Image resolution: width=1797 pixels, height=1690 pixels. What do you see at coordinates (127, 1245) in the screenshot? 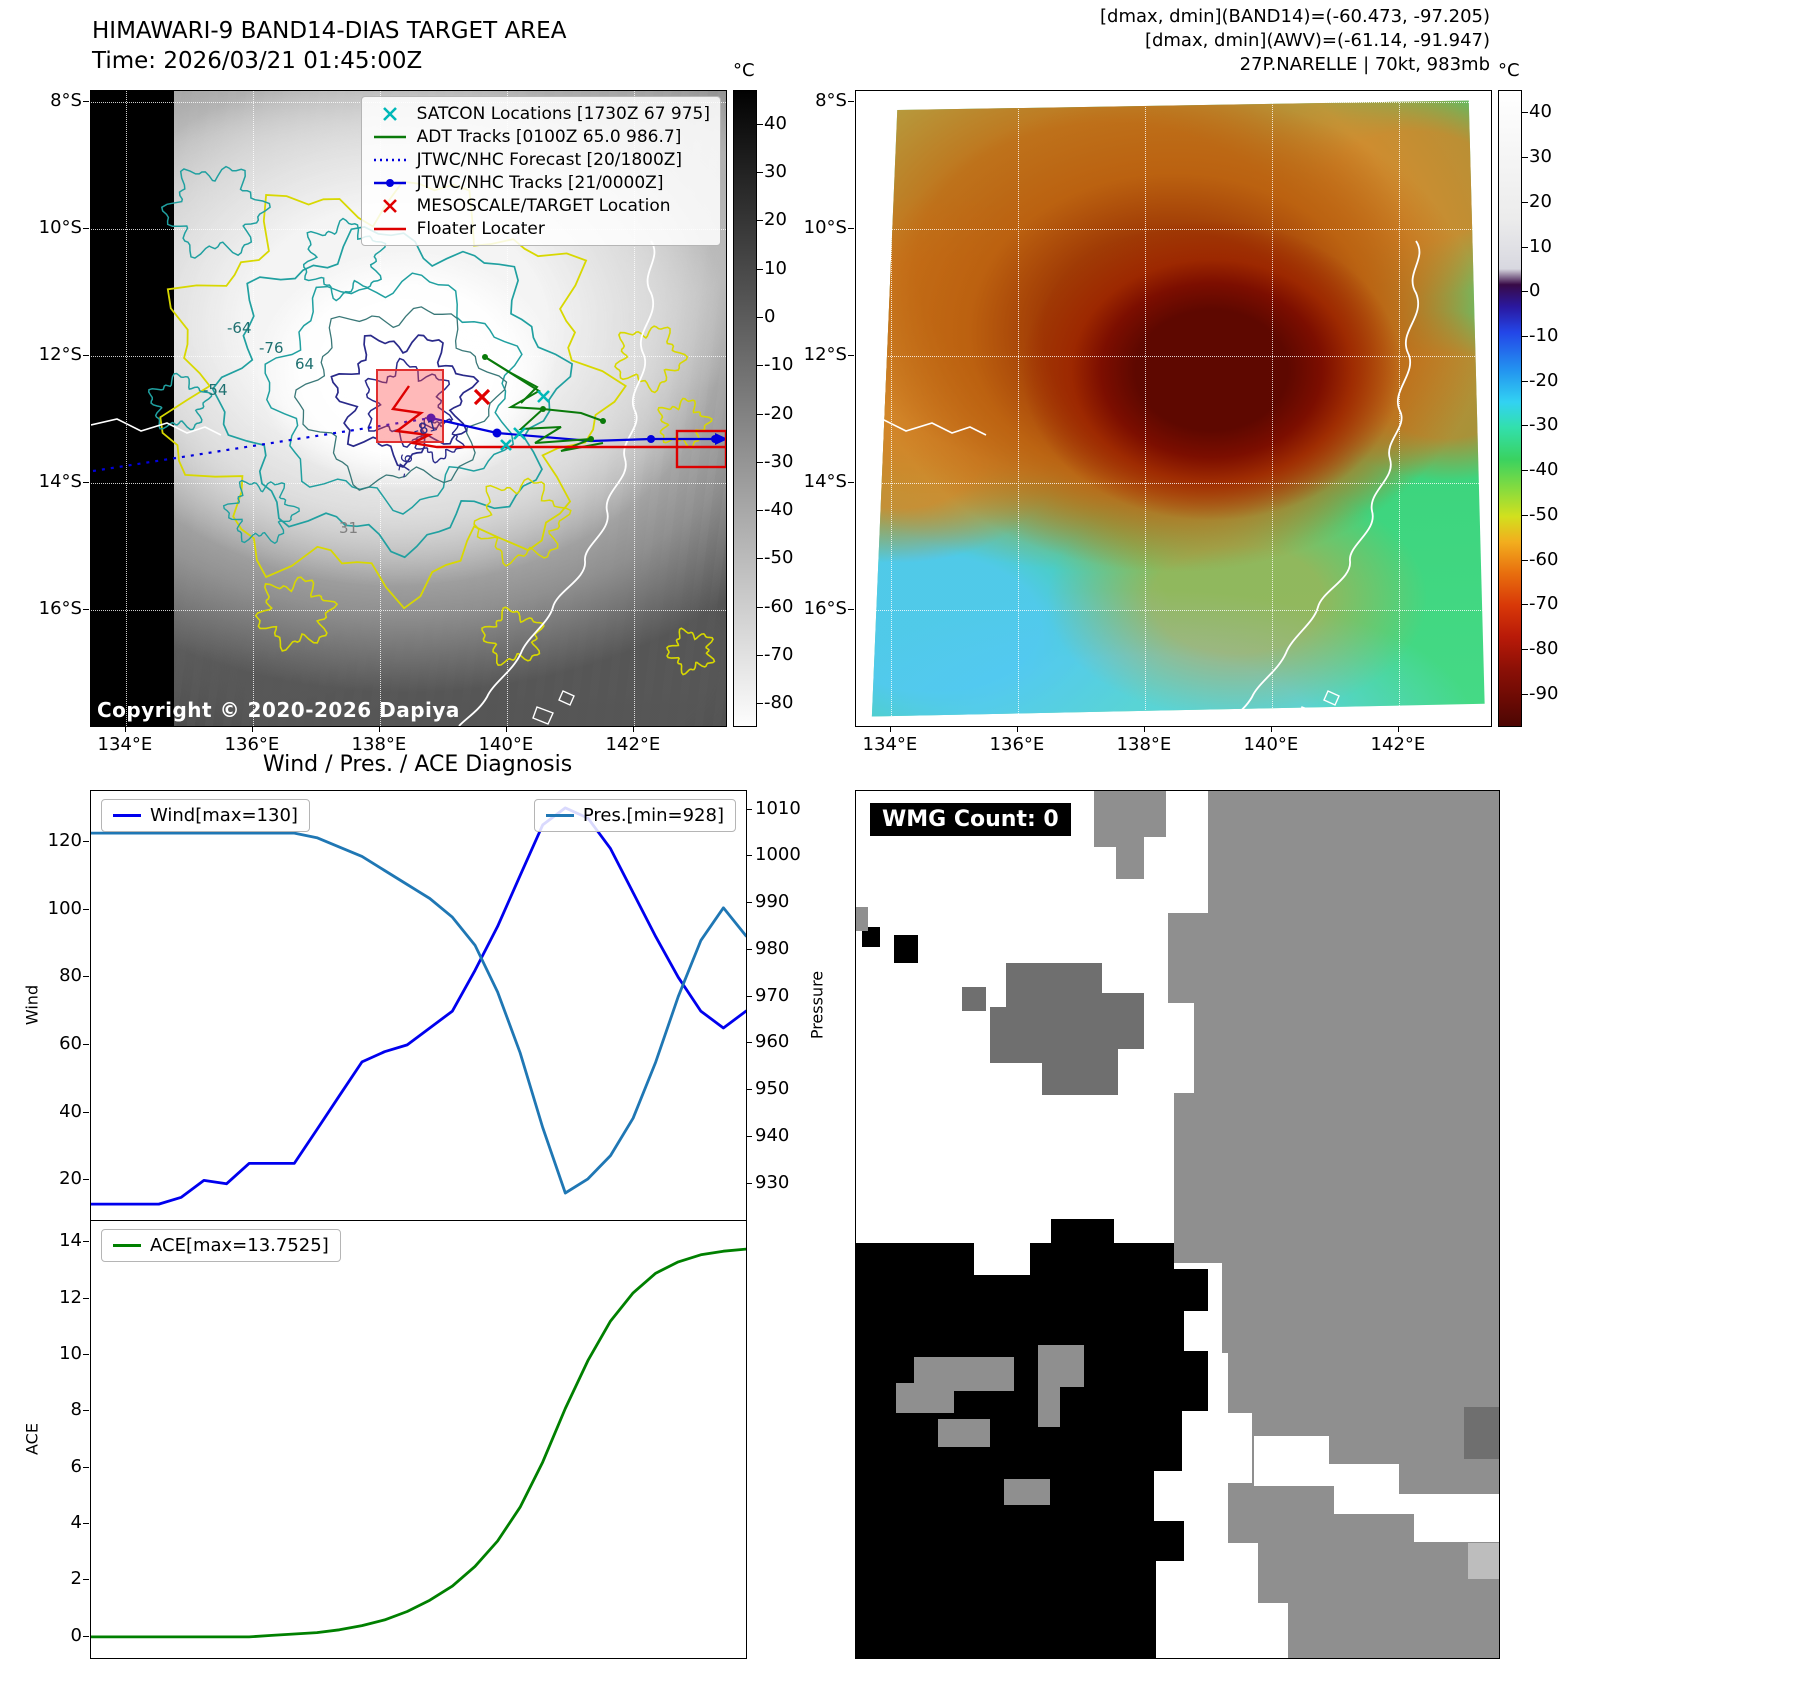
I see `legend-line-swatch` at bounding box center [127, 1245].